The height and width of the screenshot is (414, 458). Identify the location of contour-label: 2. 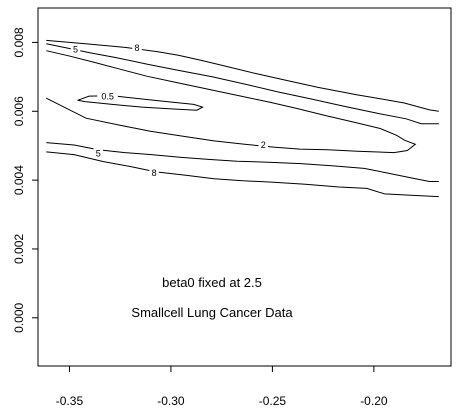
(263, 145).